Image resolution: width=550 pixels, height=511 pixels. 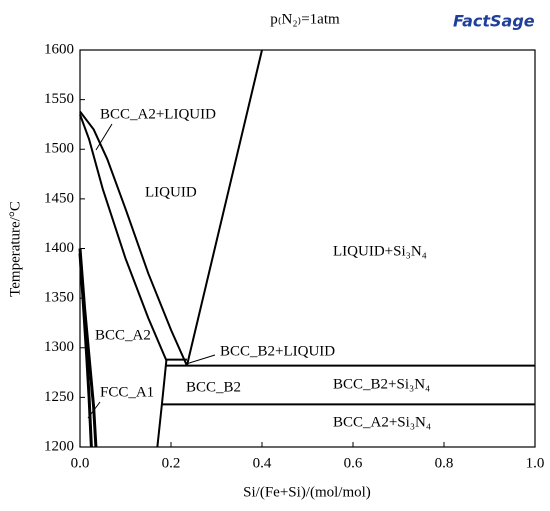 I want to click on region-label: LIQUID, so click(x=171, y=192).